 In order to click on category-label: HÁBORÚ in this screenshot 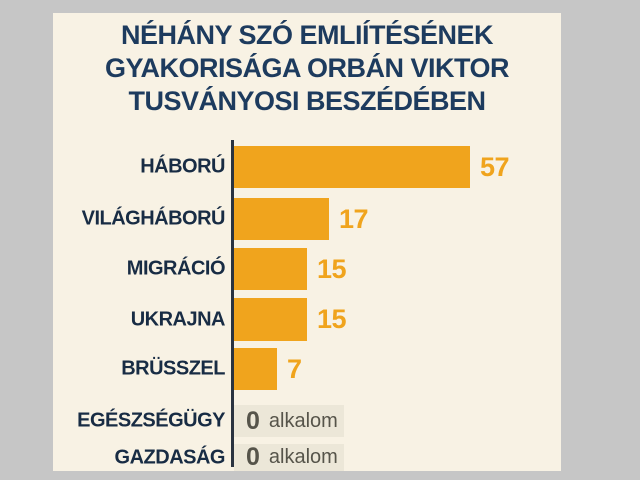, I will do `click(182, 166)`.